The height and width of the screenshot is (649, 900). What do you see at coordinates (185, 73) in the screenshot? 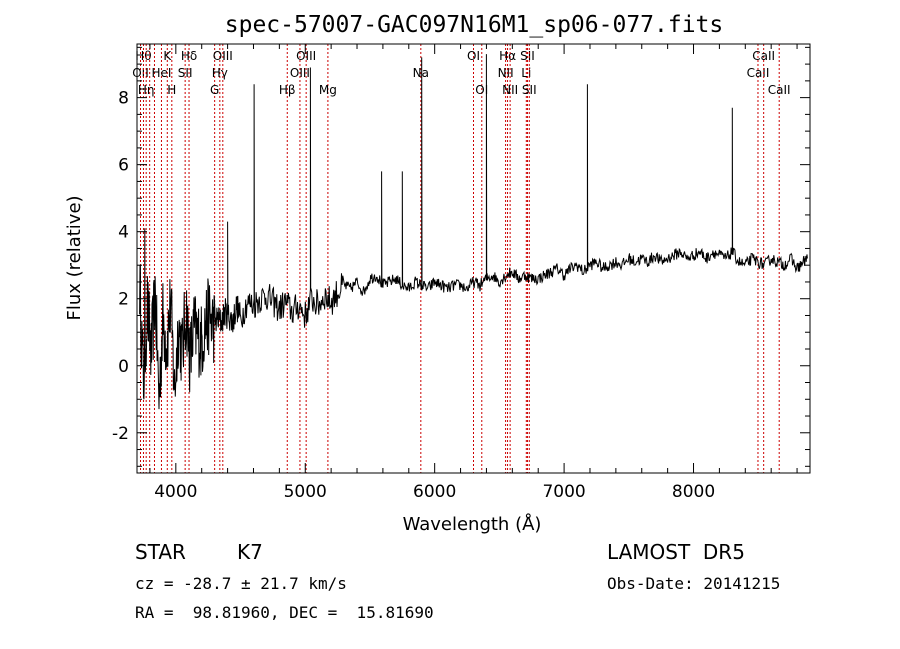
I see `line-marker-label-8: SII` at bounding box center [185, 73].